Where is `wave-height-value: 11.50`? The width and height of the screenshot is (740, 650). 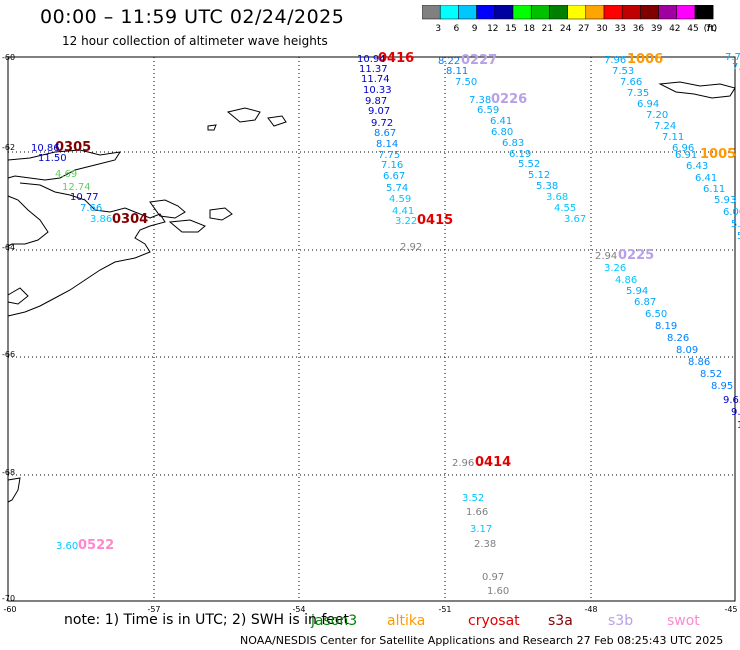
wave-height-value: 11.50 is located at coordinates (52, 158).